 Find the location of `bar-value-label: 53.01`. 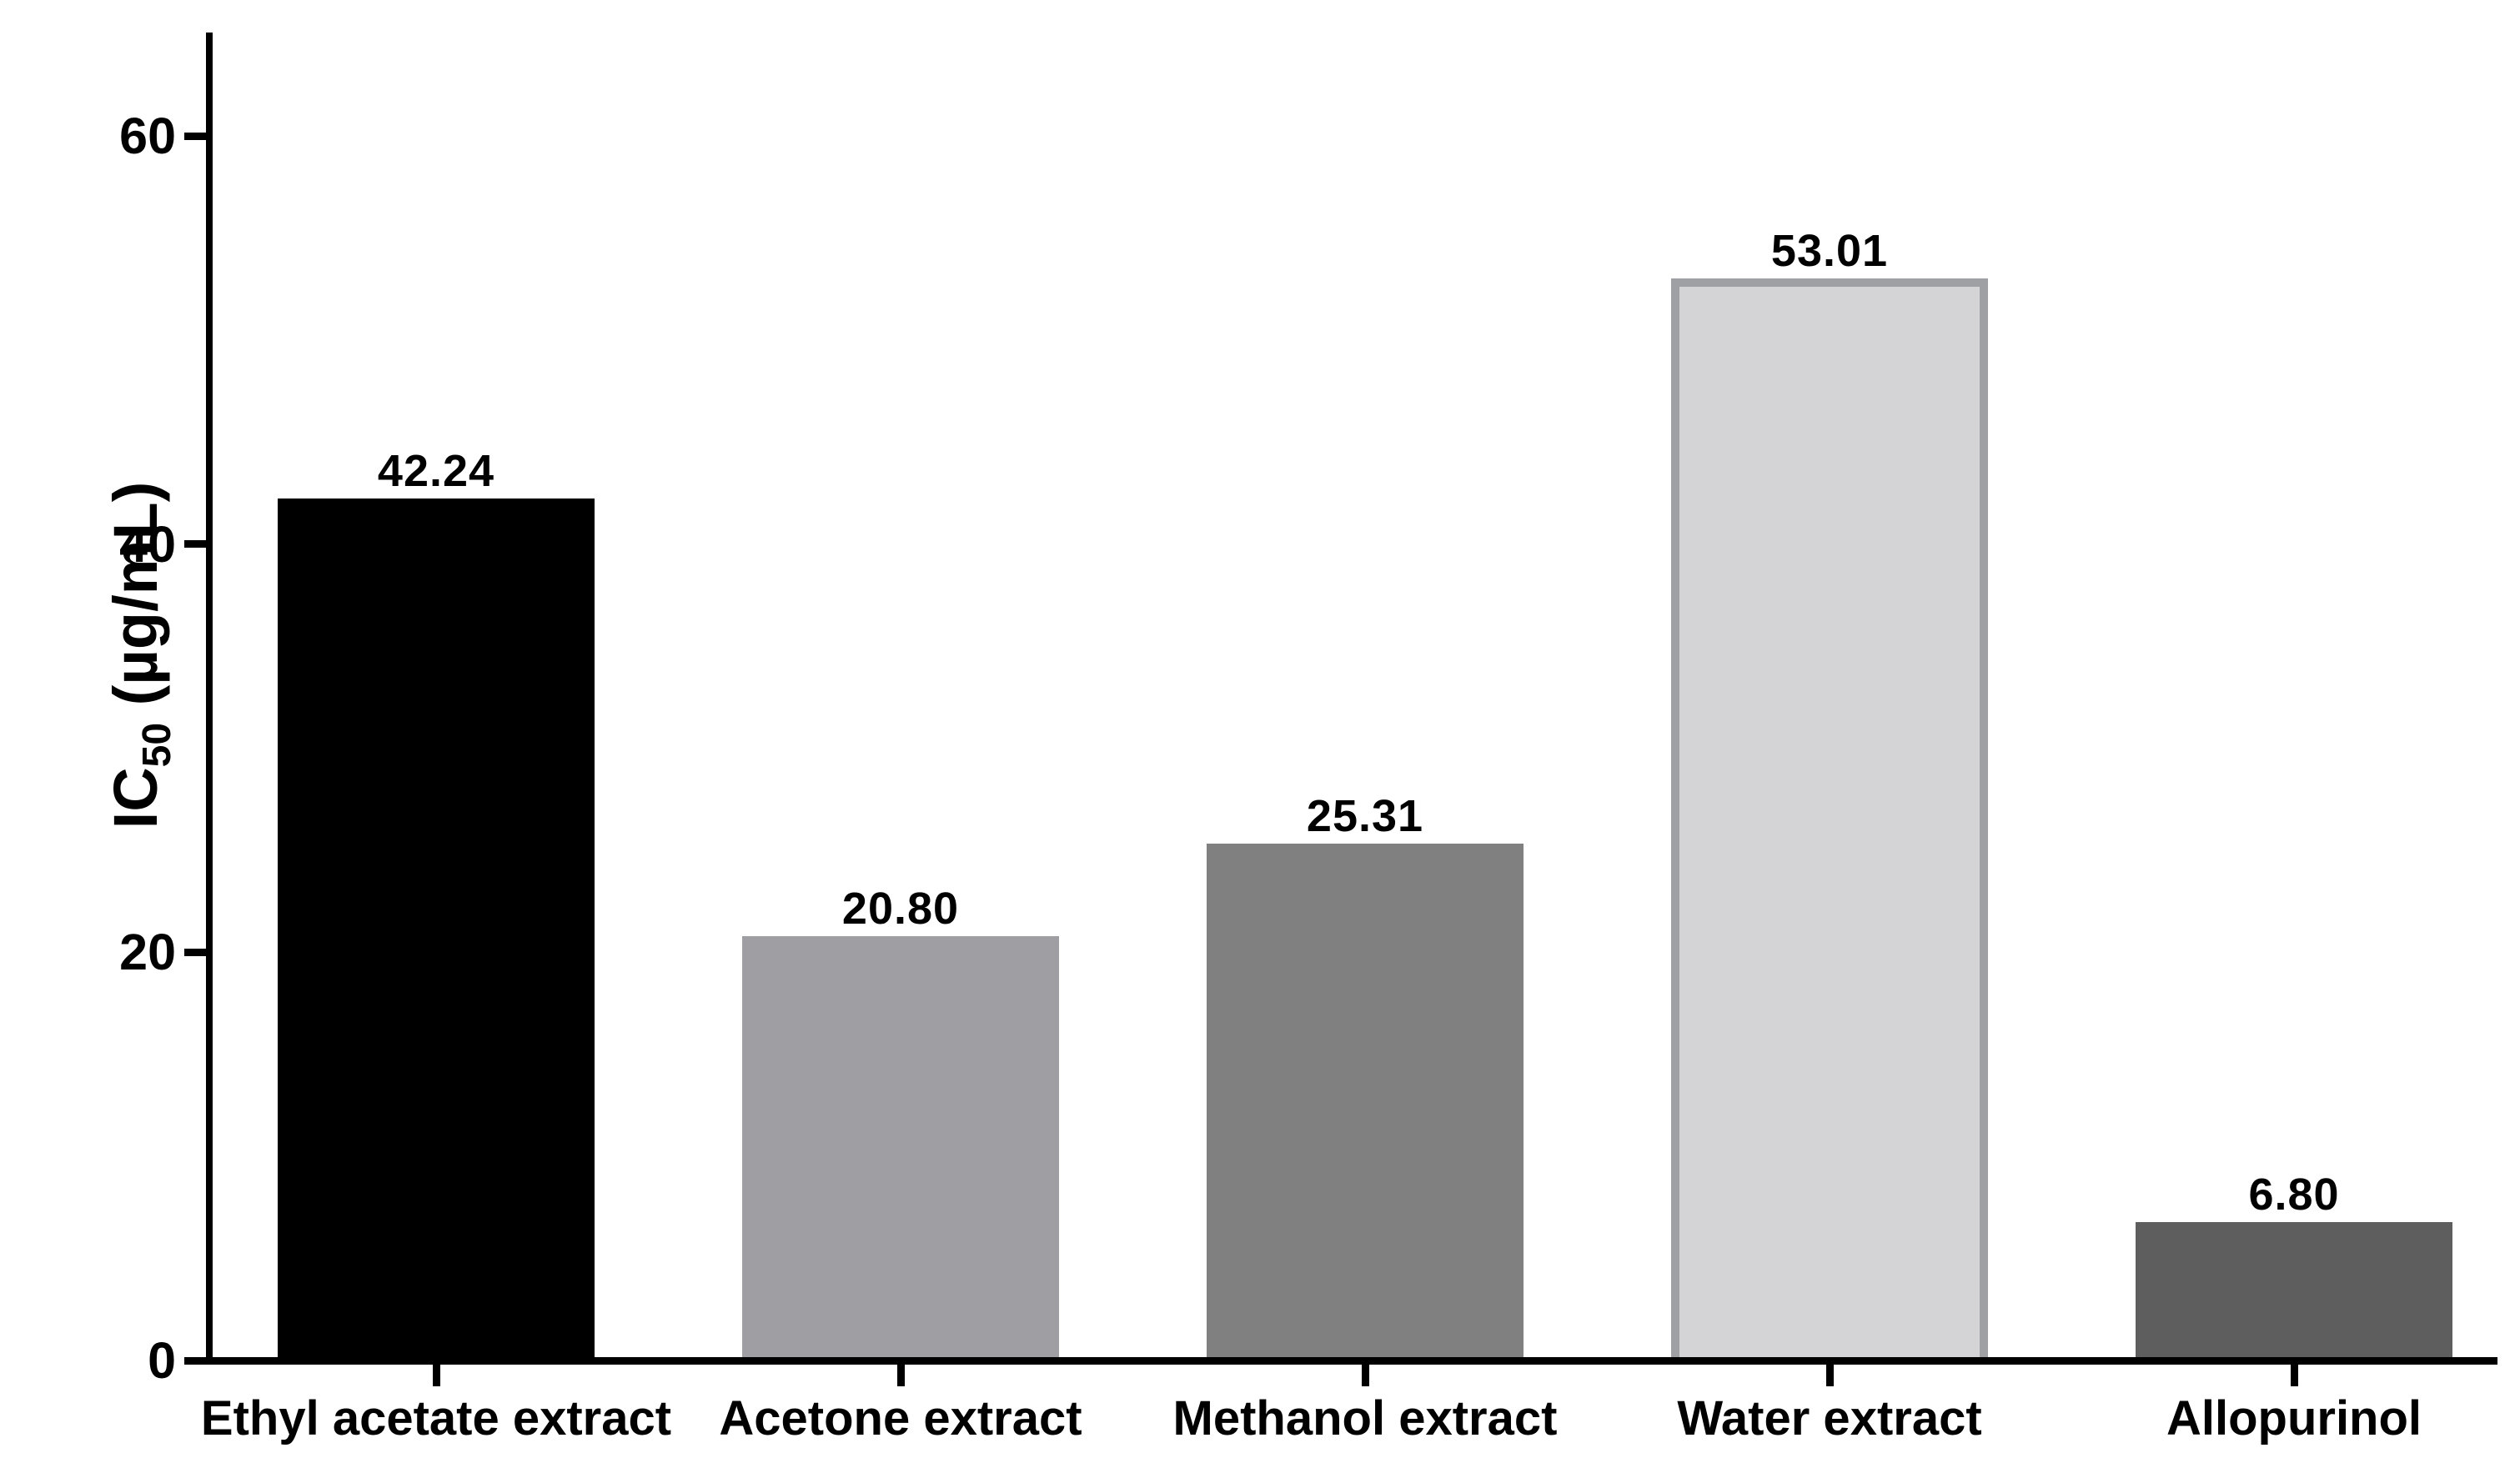

bar-value-label: 53.01 is located at coordinates (1829, 251).